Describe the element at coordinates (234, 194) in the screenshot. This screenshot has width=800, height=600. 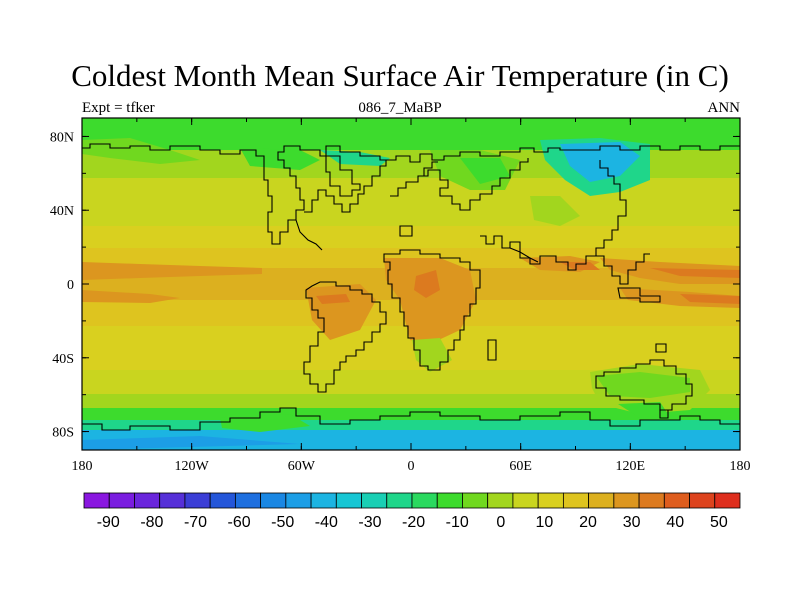
I see `coast-north-america` at that location.